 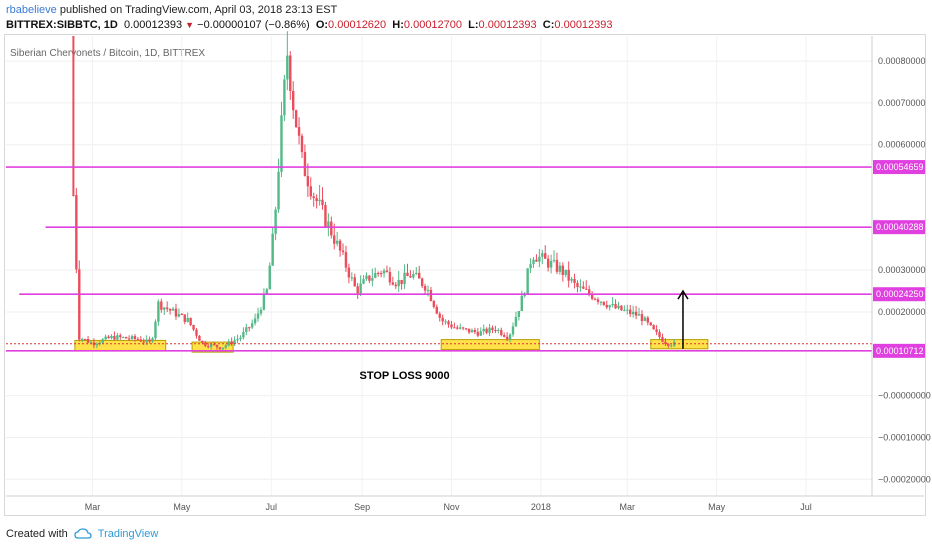 What do you see at coordinates (900, 167) in the screenshot?
I see `level-price-label: 0.00054659` at bounding box center [900, 167].